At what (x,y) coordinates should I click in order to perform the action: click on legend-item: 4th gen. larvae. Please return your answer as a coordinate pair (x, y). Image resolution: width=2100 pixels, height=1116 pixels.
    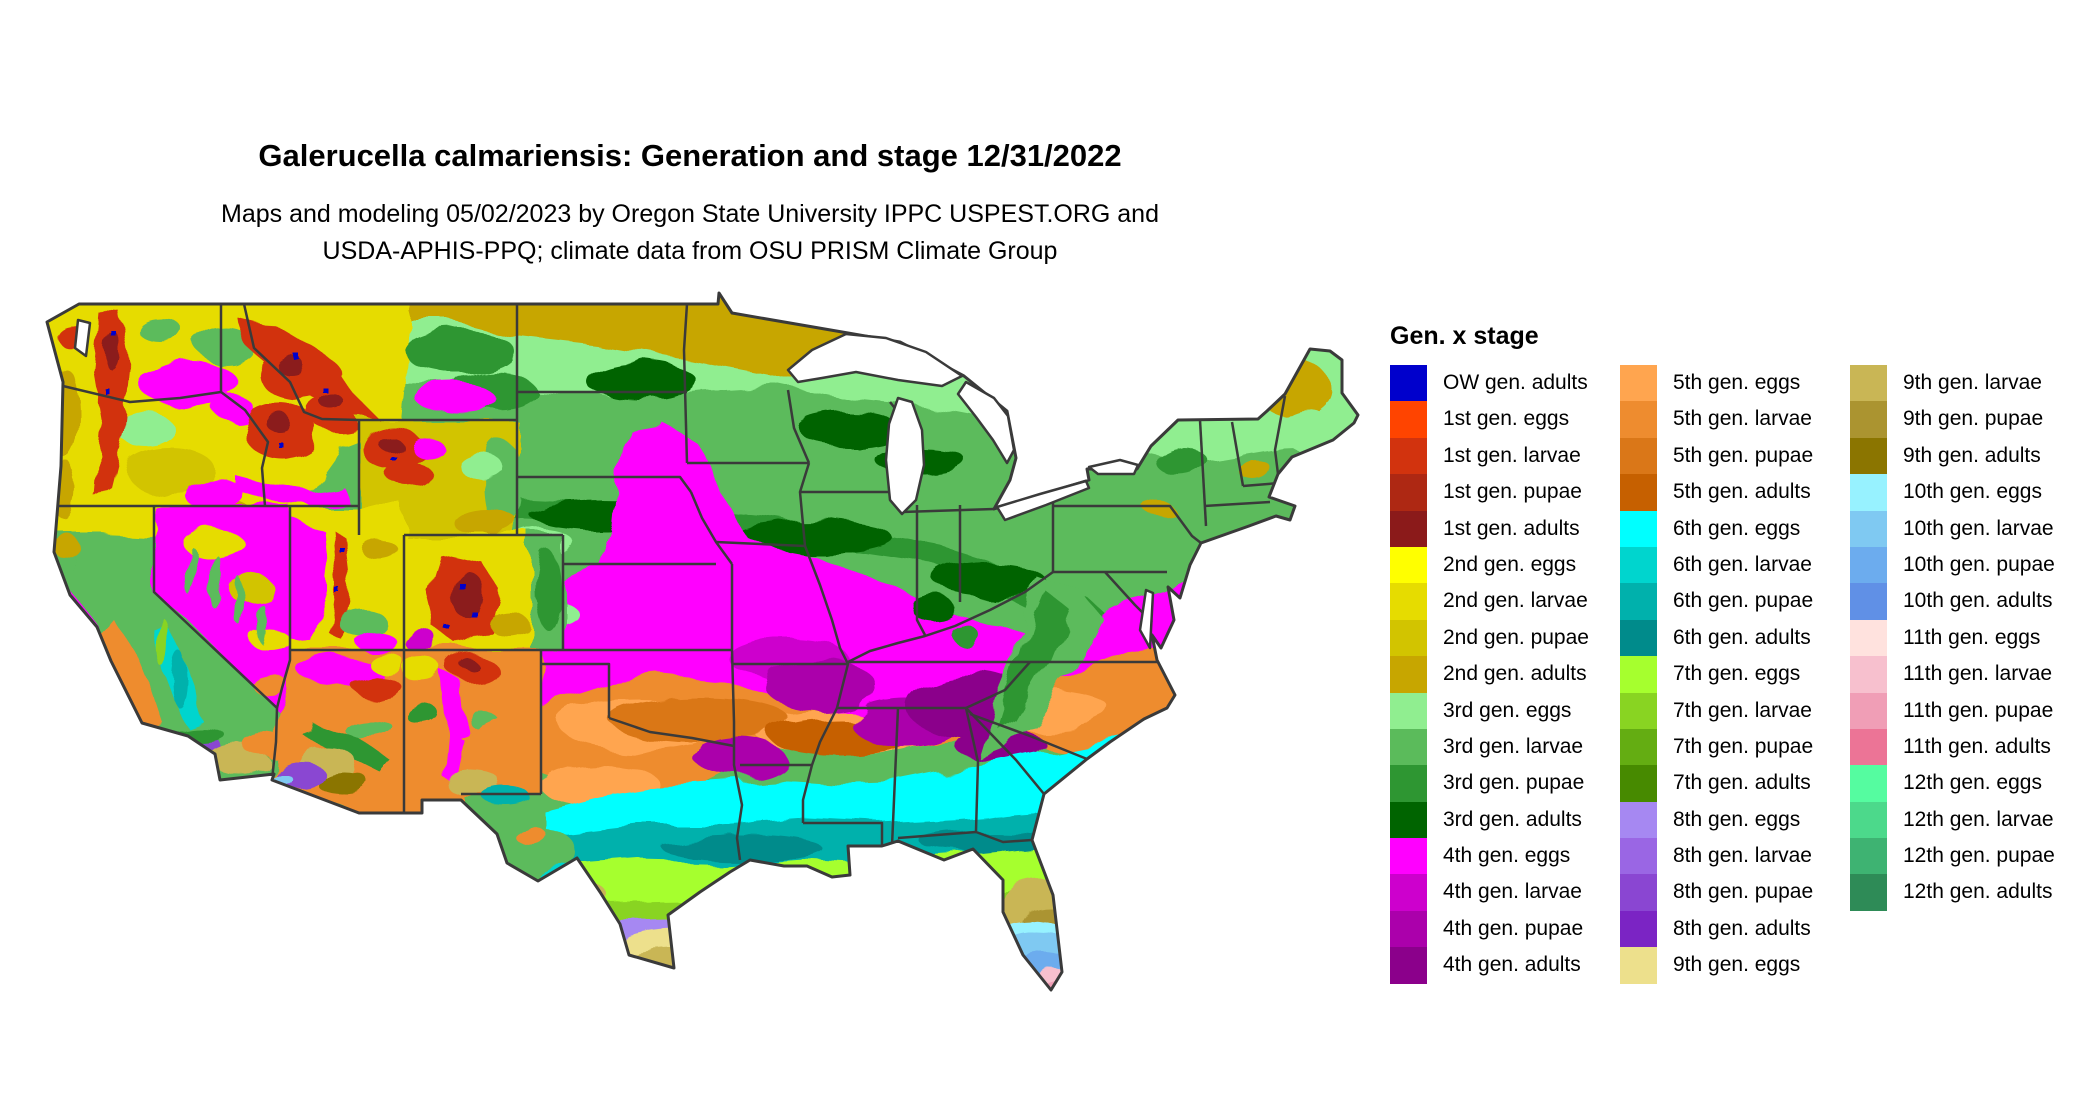
    Looking at the image, I should click on (1505, 892).